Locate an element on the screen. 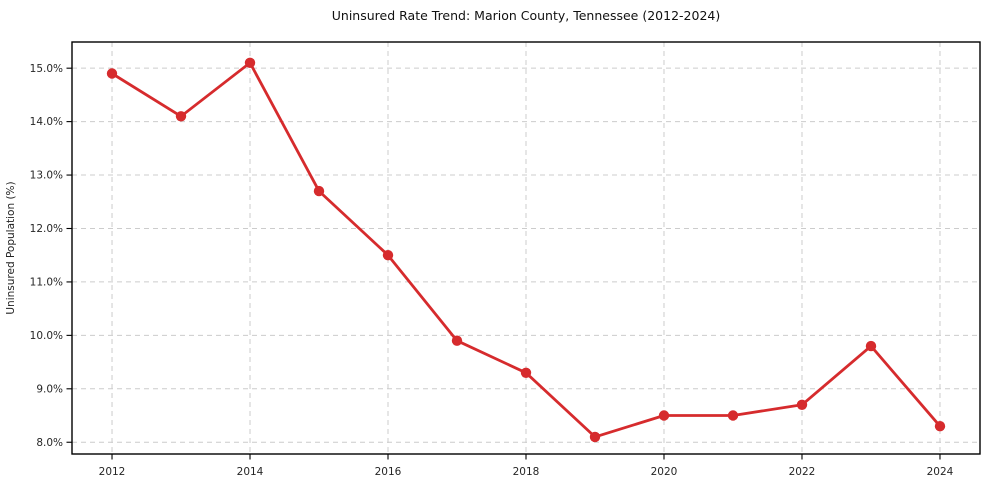 This screenshot has width=989, height=490. y-tick-label: 12.0% is located at coordinates (46, 229).